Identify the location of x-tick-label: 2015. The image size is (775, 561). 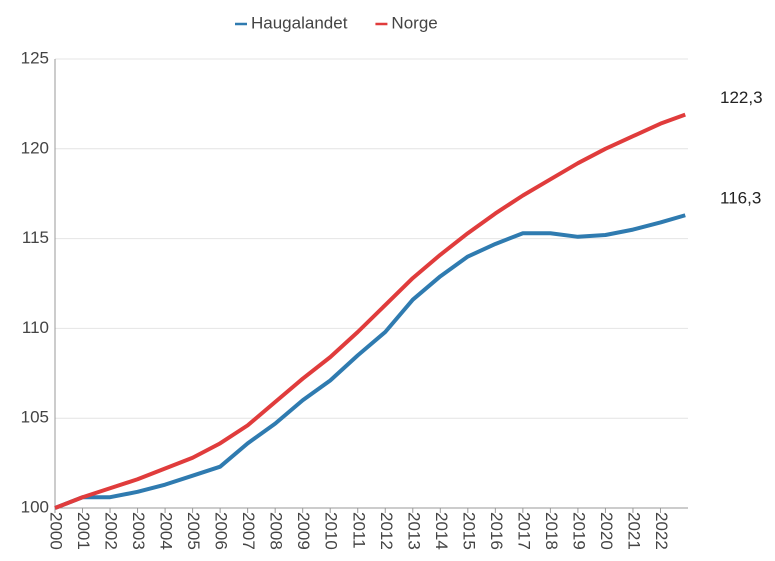
(468, 531).